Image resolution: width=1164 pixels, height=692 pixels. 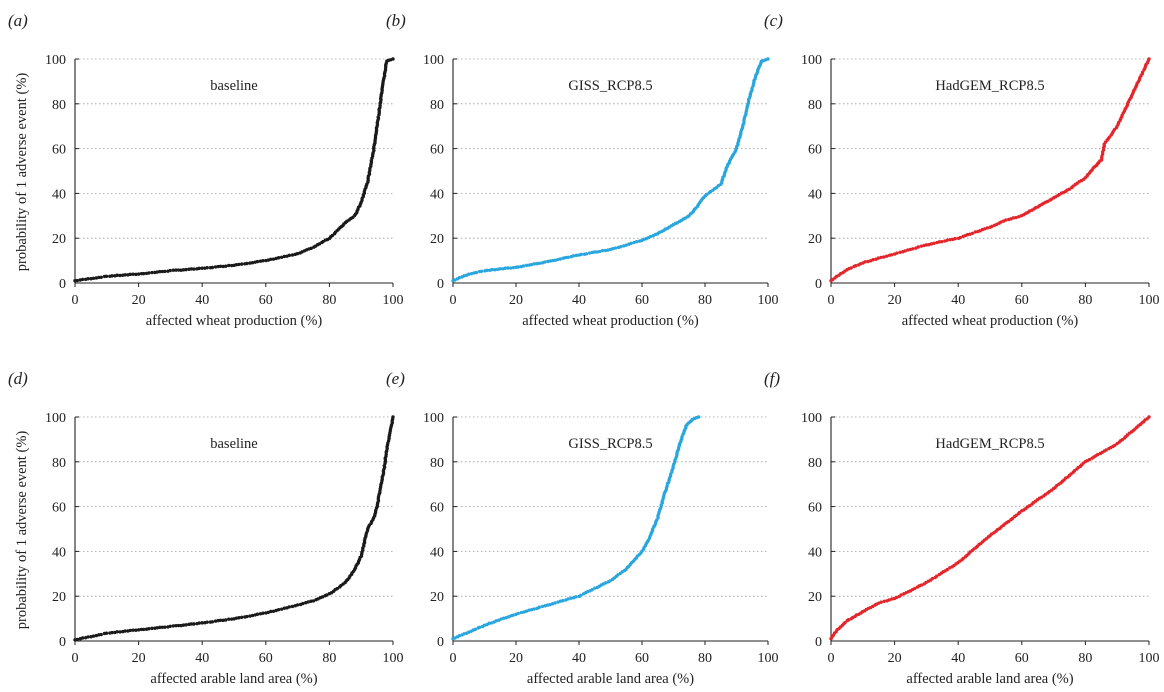 What do you see at coordinates (18, 378) in the screenshot?
I see `panel-letter: (d)` at bounding box center [18, 378].